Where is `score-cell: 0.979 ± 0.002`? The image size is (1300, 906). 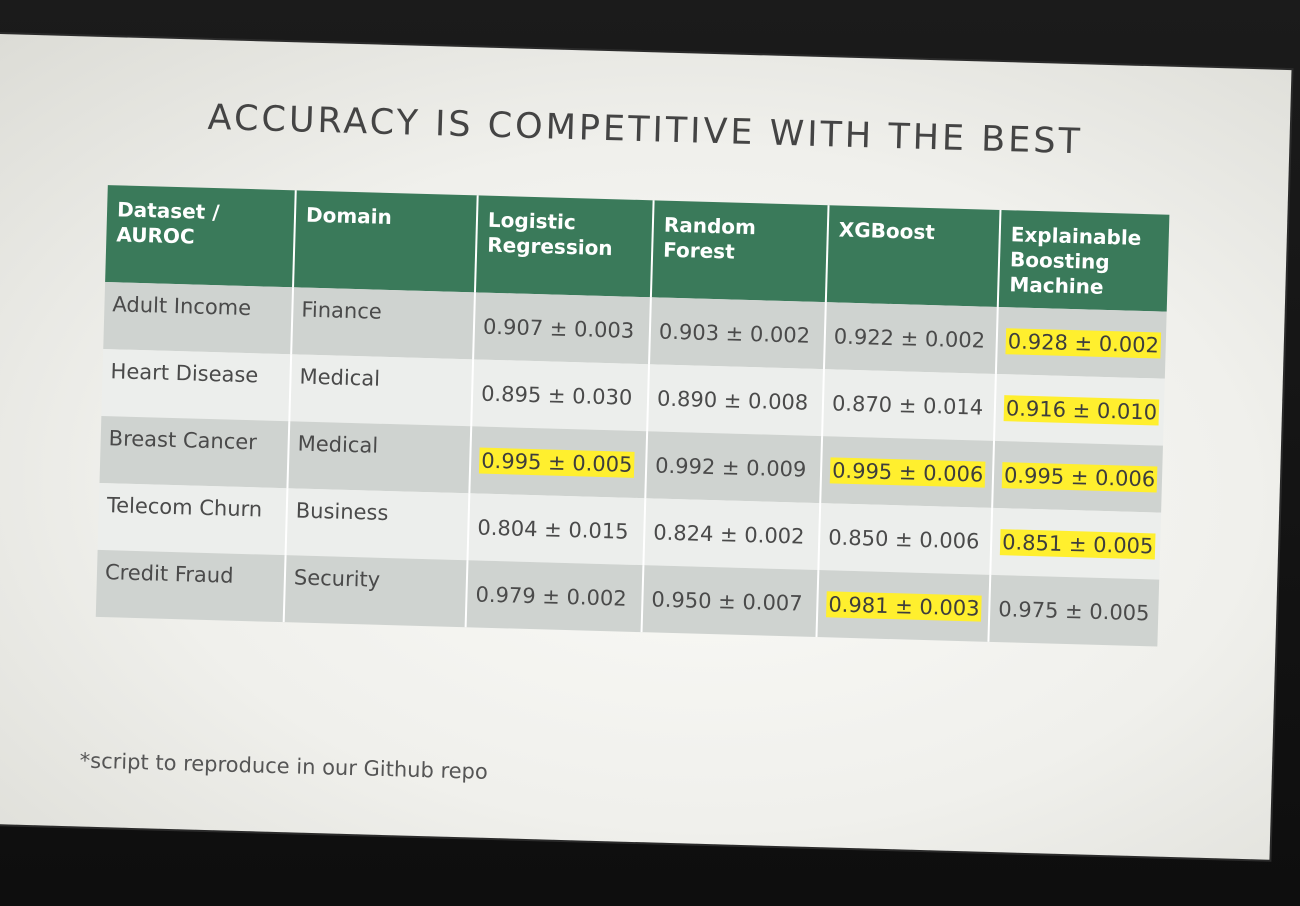 score-cell: 0.979 ± 0.002 is located at coordinates (554, 596).